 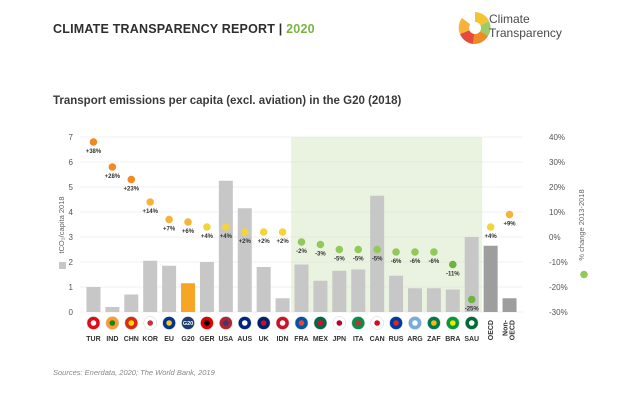 What do you see at coordinates (555, 237) in the screenshot?
I see `y2-tick-label: 0%` at bounding box center [555, 237].